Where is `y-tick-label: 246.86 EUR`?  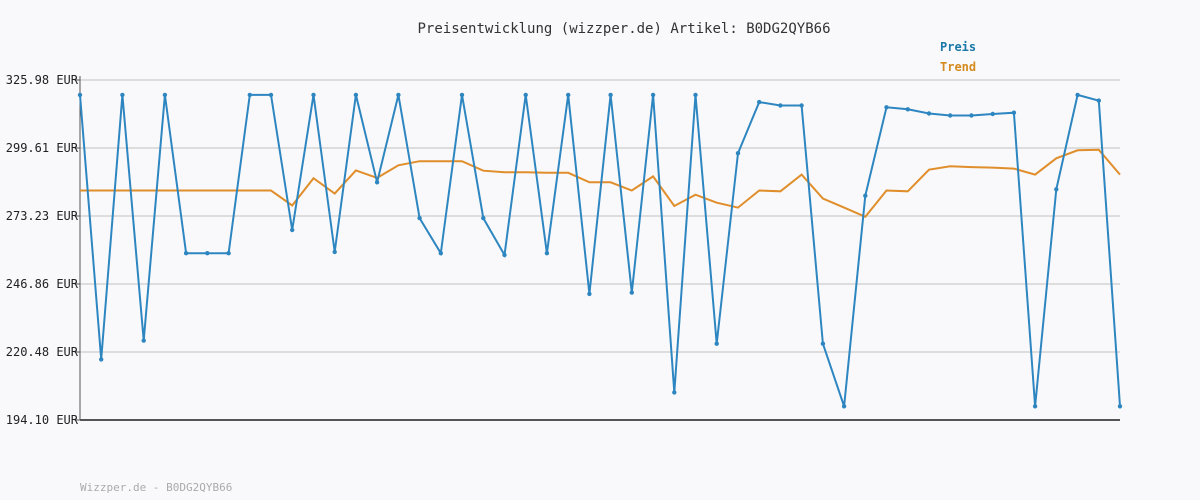
y-tick-label: 246.86 EUR is located at coordinates (42, 284).